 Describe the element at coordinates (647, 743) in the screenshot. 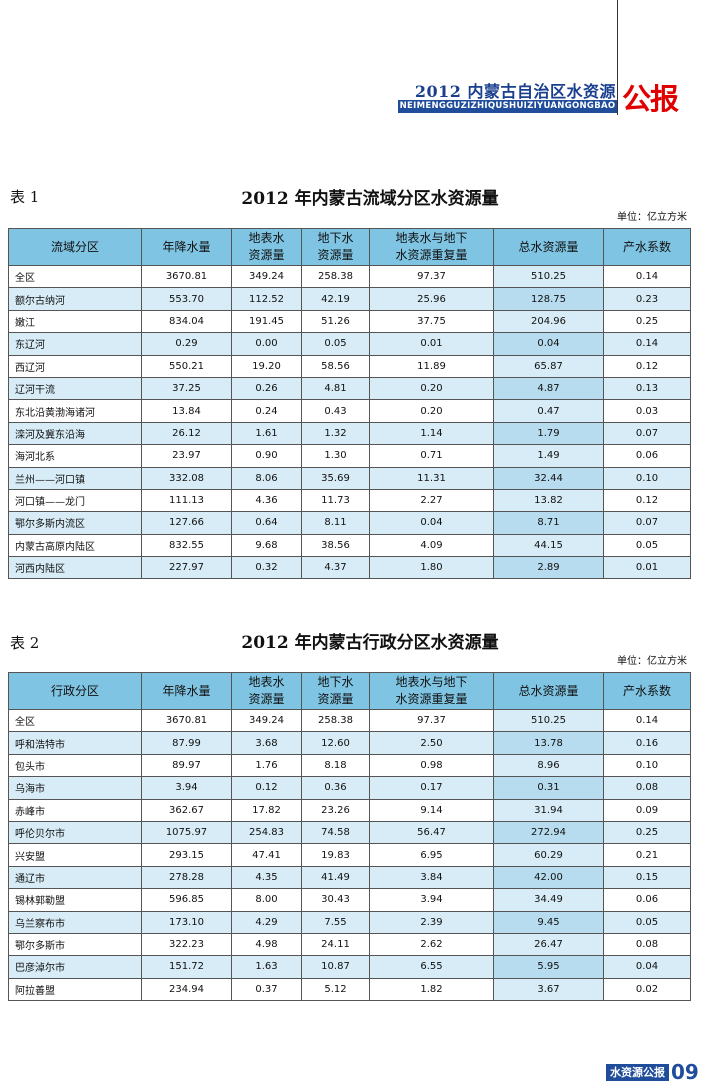

I see `table-cell: 0.16` at that location.